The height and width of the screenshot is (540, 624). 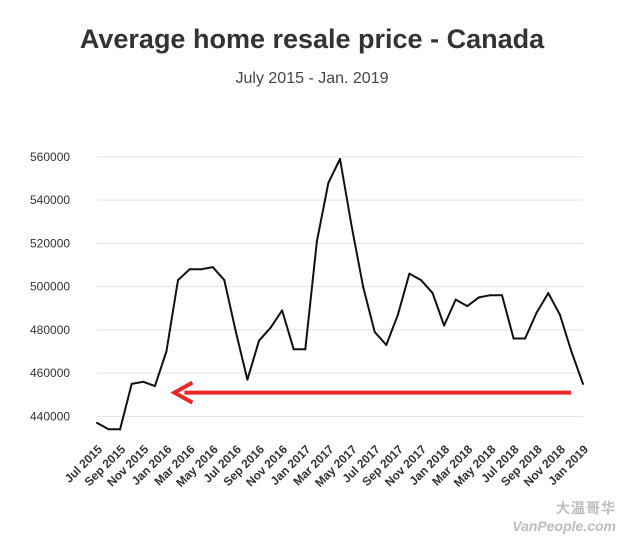 I want to click on chart-subtitle: July 2015 - Jan. 2019, so click(x=312, y=78).